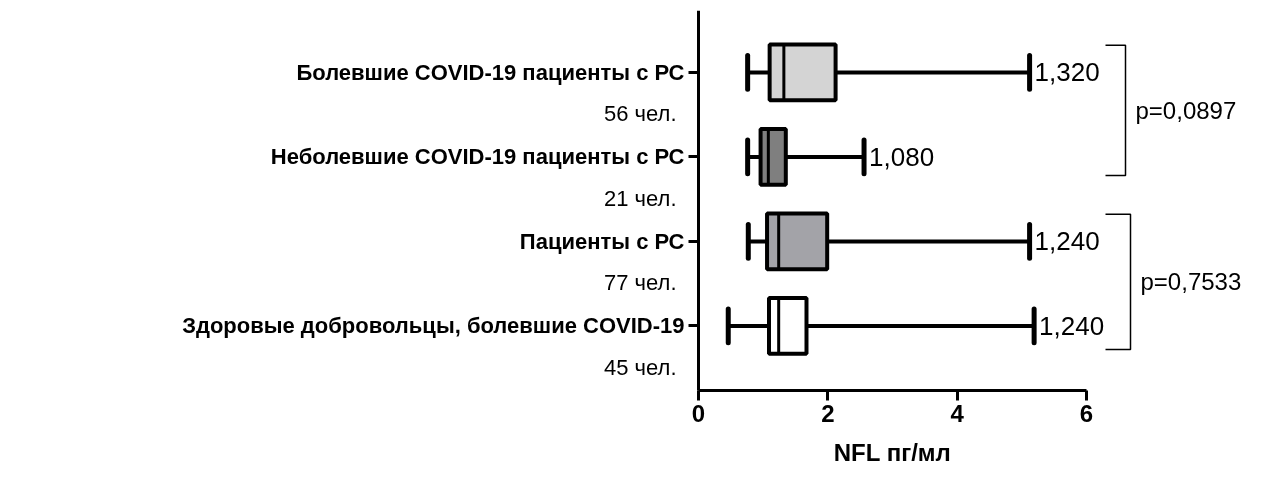 The image size is (1272, 485). Describe the element at coordinates (1186, 110) in the screenshot. I see `text: p=0,0897` at that location.